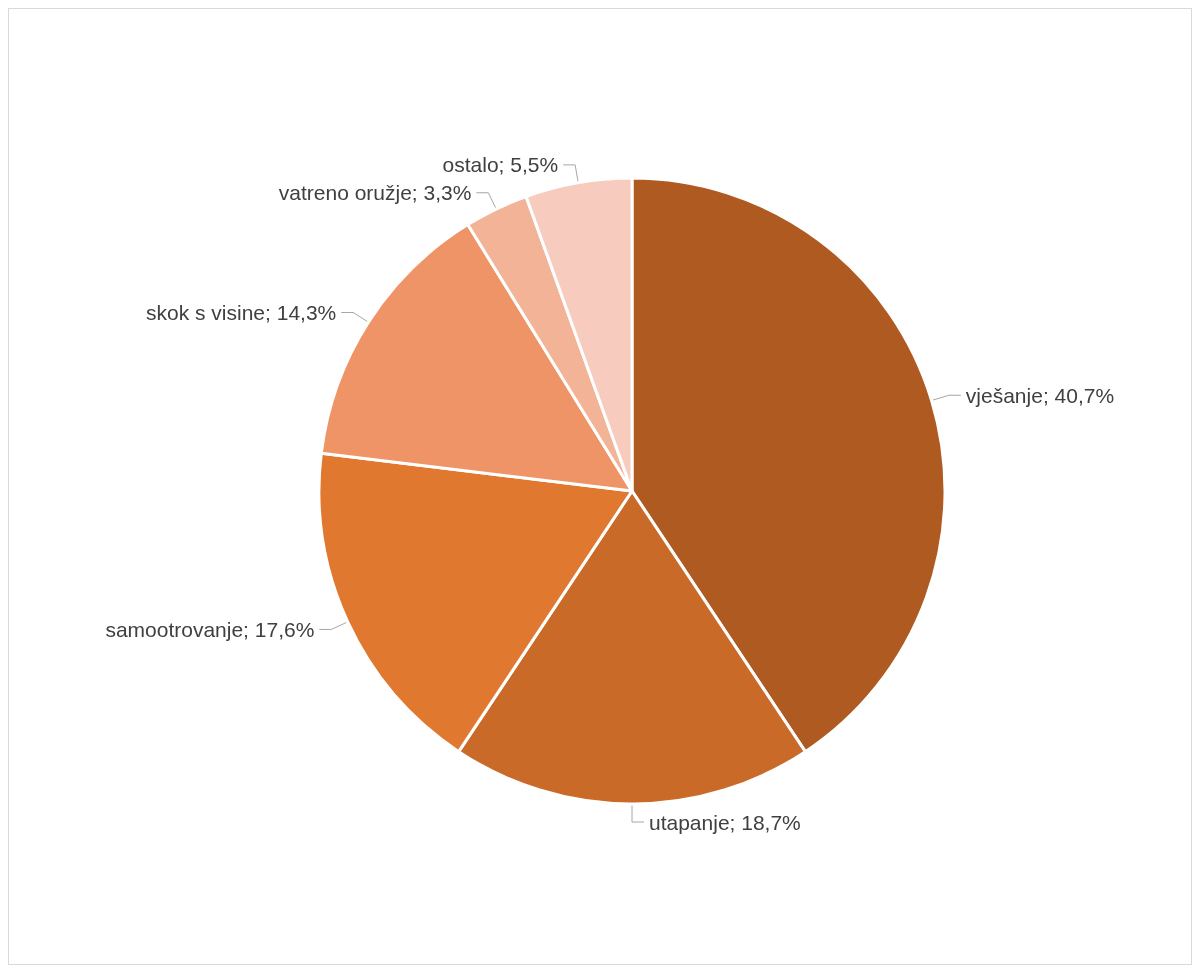  I want to click on slice-label: utapanje; 18,7%, so click(725, 822).